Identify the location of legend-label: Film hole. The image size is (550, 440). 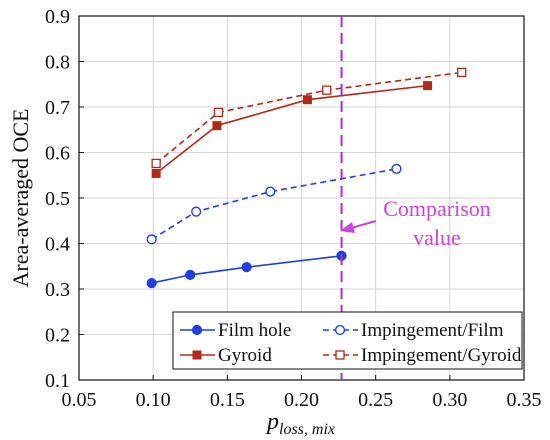
(254, 330).